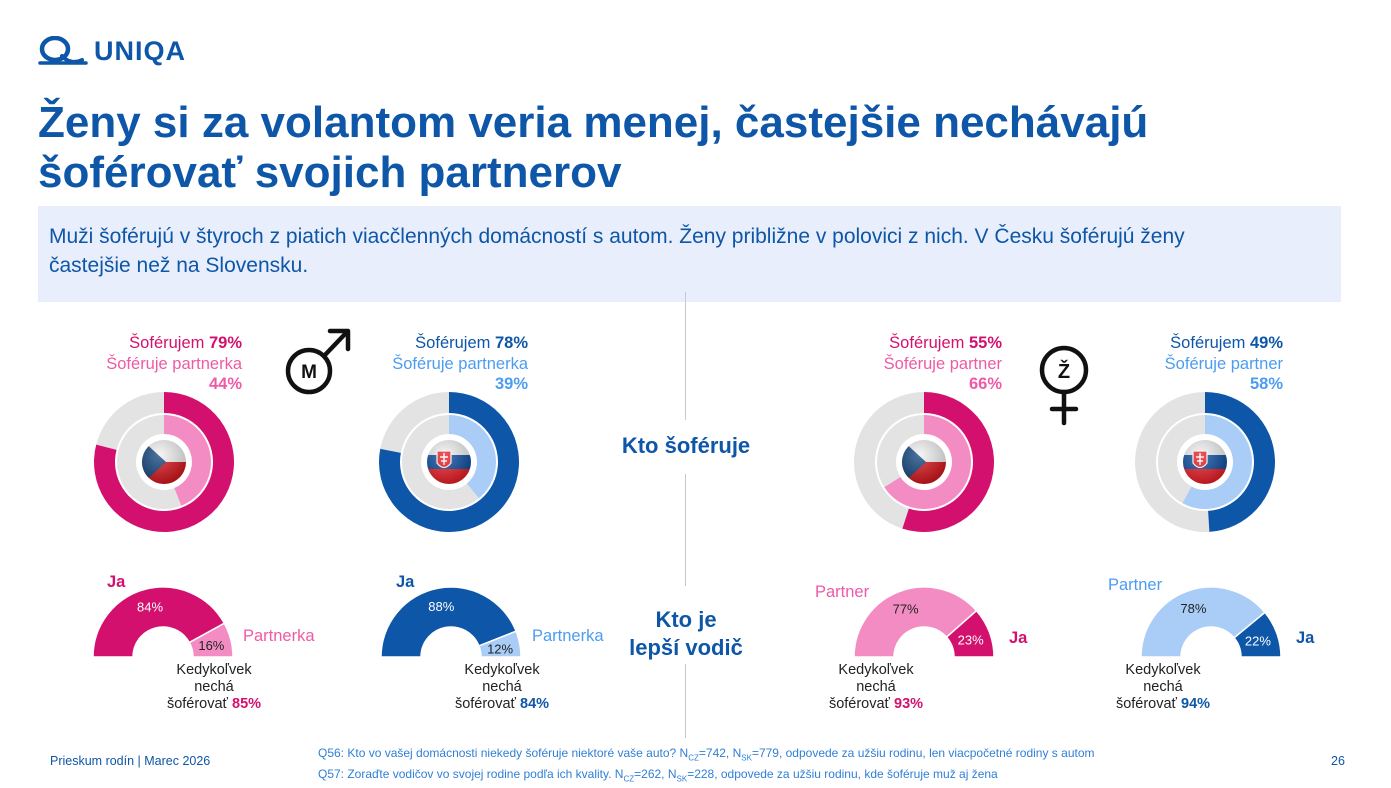 This screenshot has width=1391, height=788. What do you see at coordinates (150, 607) in the screenshot?
I see `gauge-value-label: 84%` at bounding box center [150, 607].